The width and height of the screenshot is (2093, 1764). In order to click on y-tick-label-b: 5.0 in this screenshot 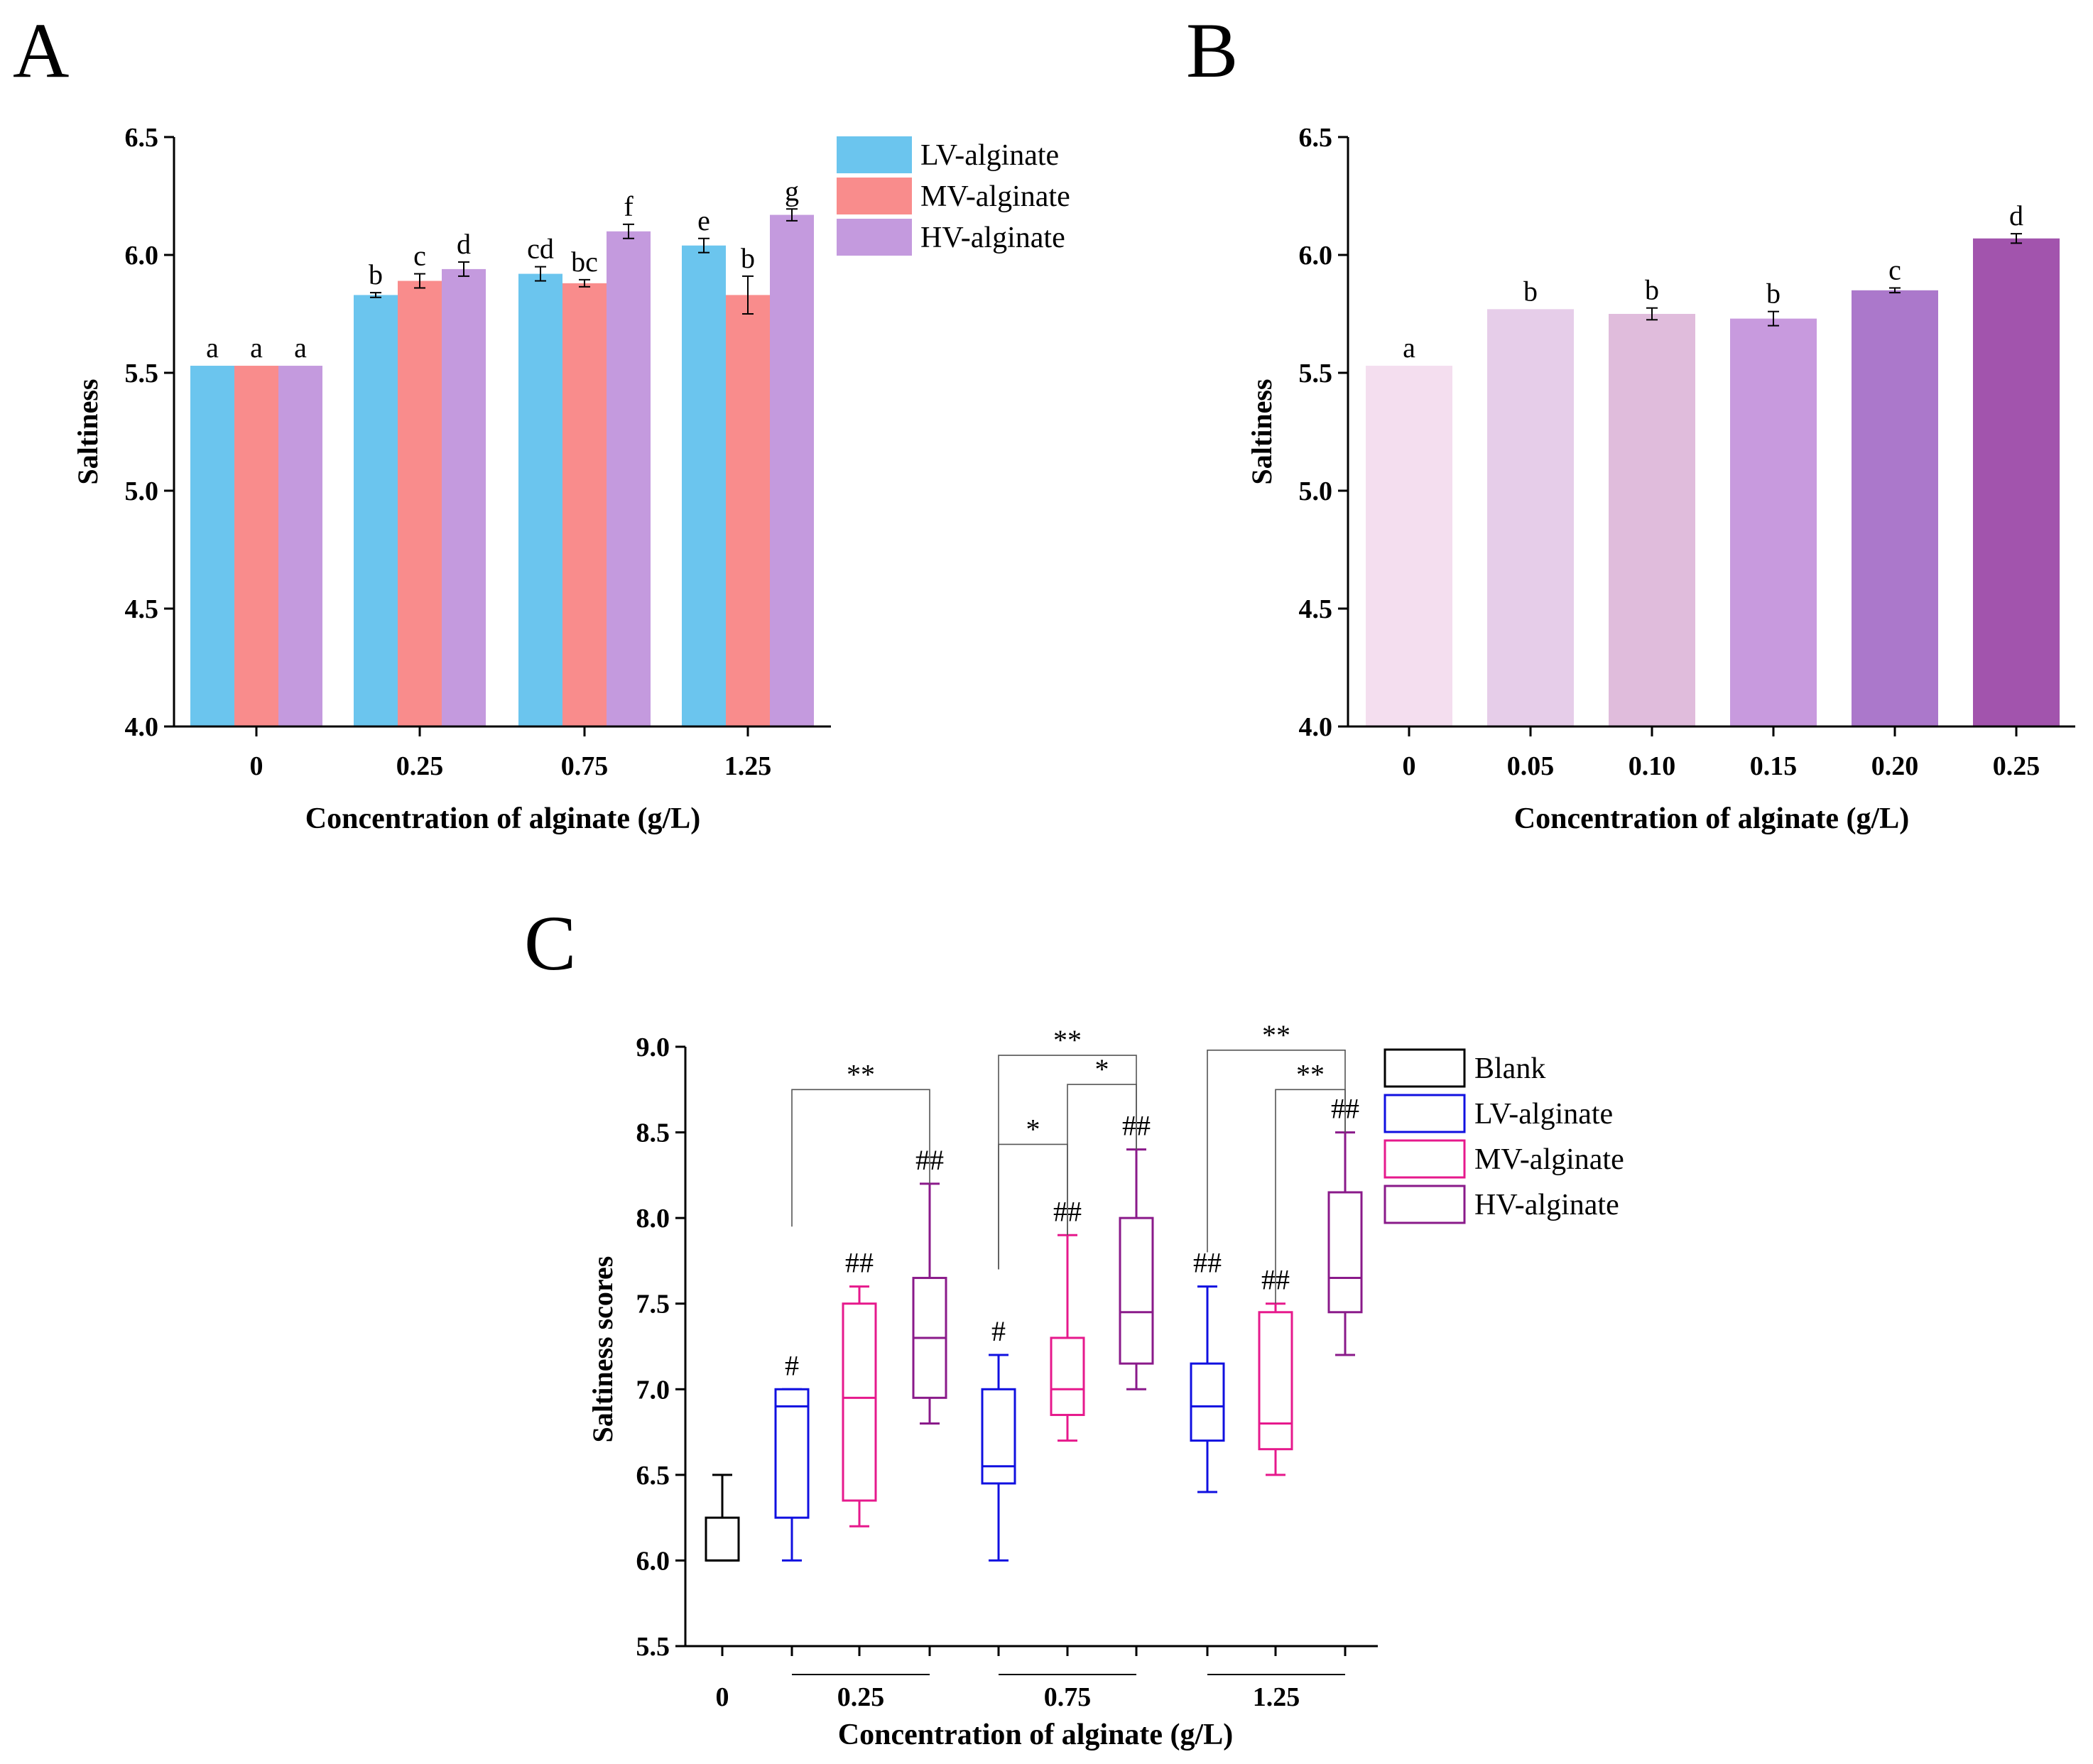, I will do `click(1316, 491)`.